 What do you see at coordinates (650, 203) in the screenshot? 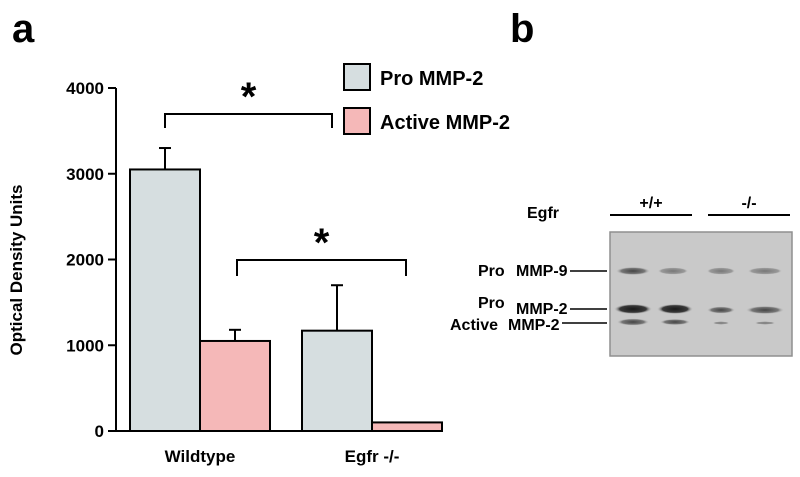
I see `group-label-wt: +/+` at bounding box center [650, 203].